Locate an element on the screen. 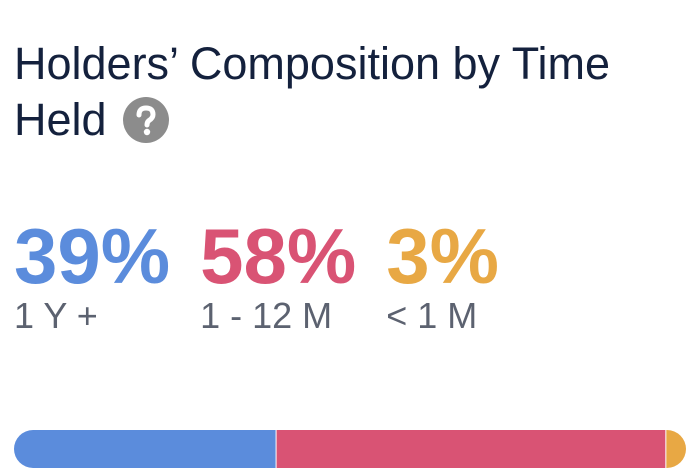  stat: 39% 1 Y + is located at coordinates (92, 275).